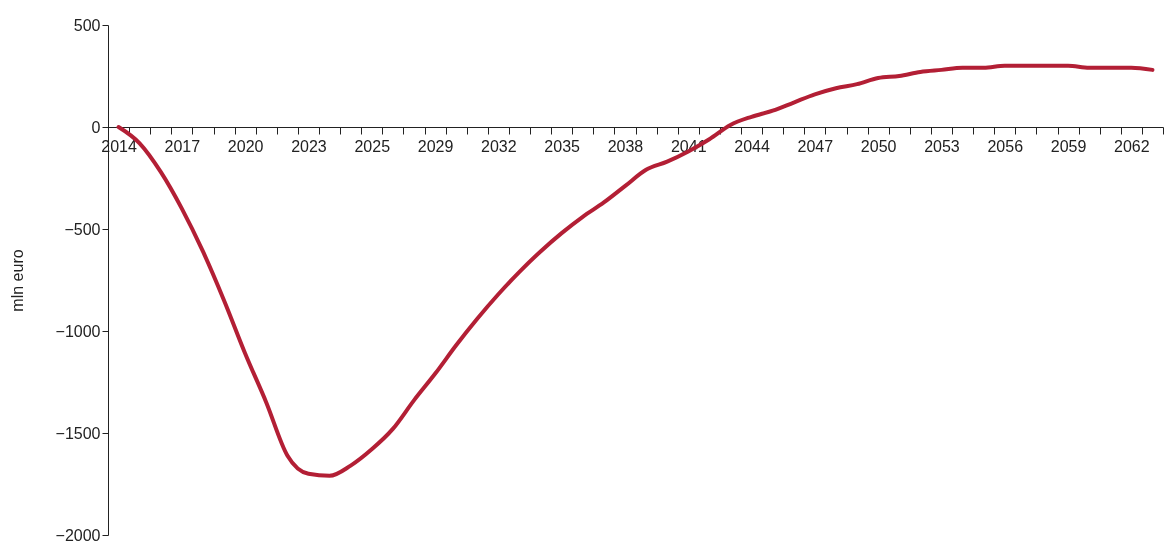 This screenshot has width=1164, height=542. What do you see at coordinates (625, 146) in the screenshot?
I see `x-tick-label: 2038` at bounding box center [625, 146].